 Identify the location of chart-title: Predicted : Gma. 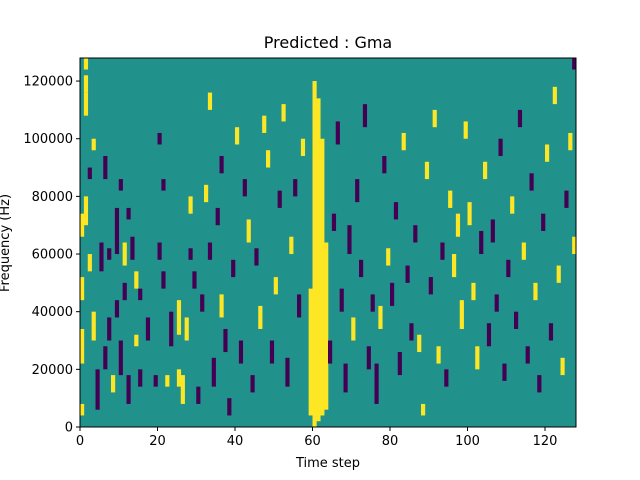
(328, 42).